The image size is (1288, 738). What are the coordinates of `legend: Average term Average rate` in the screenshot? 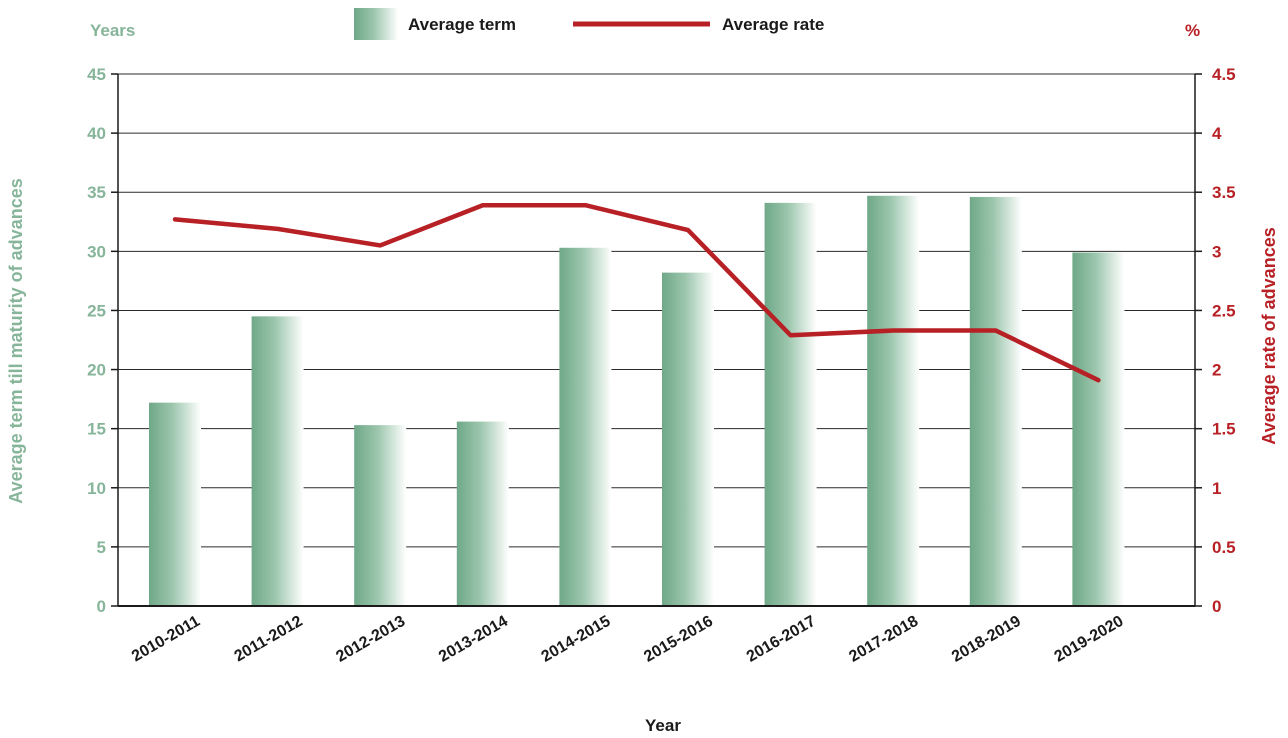 It's located at (589, 24).